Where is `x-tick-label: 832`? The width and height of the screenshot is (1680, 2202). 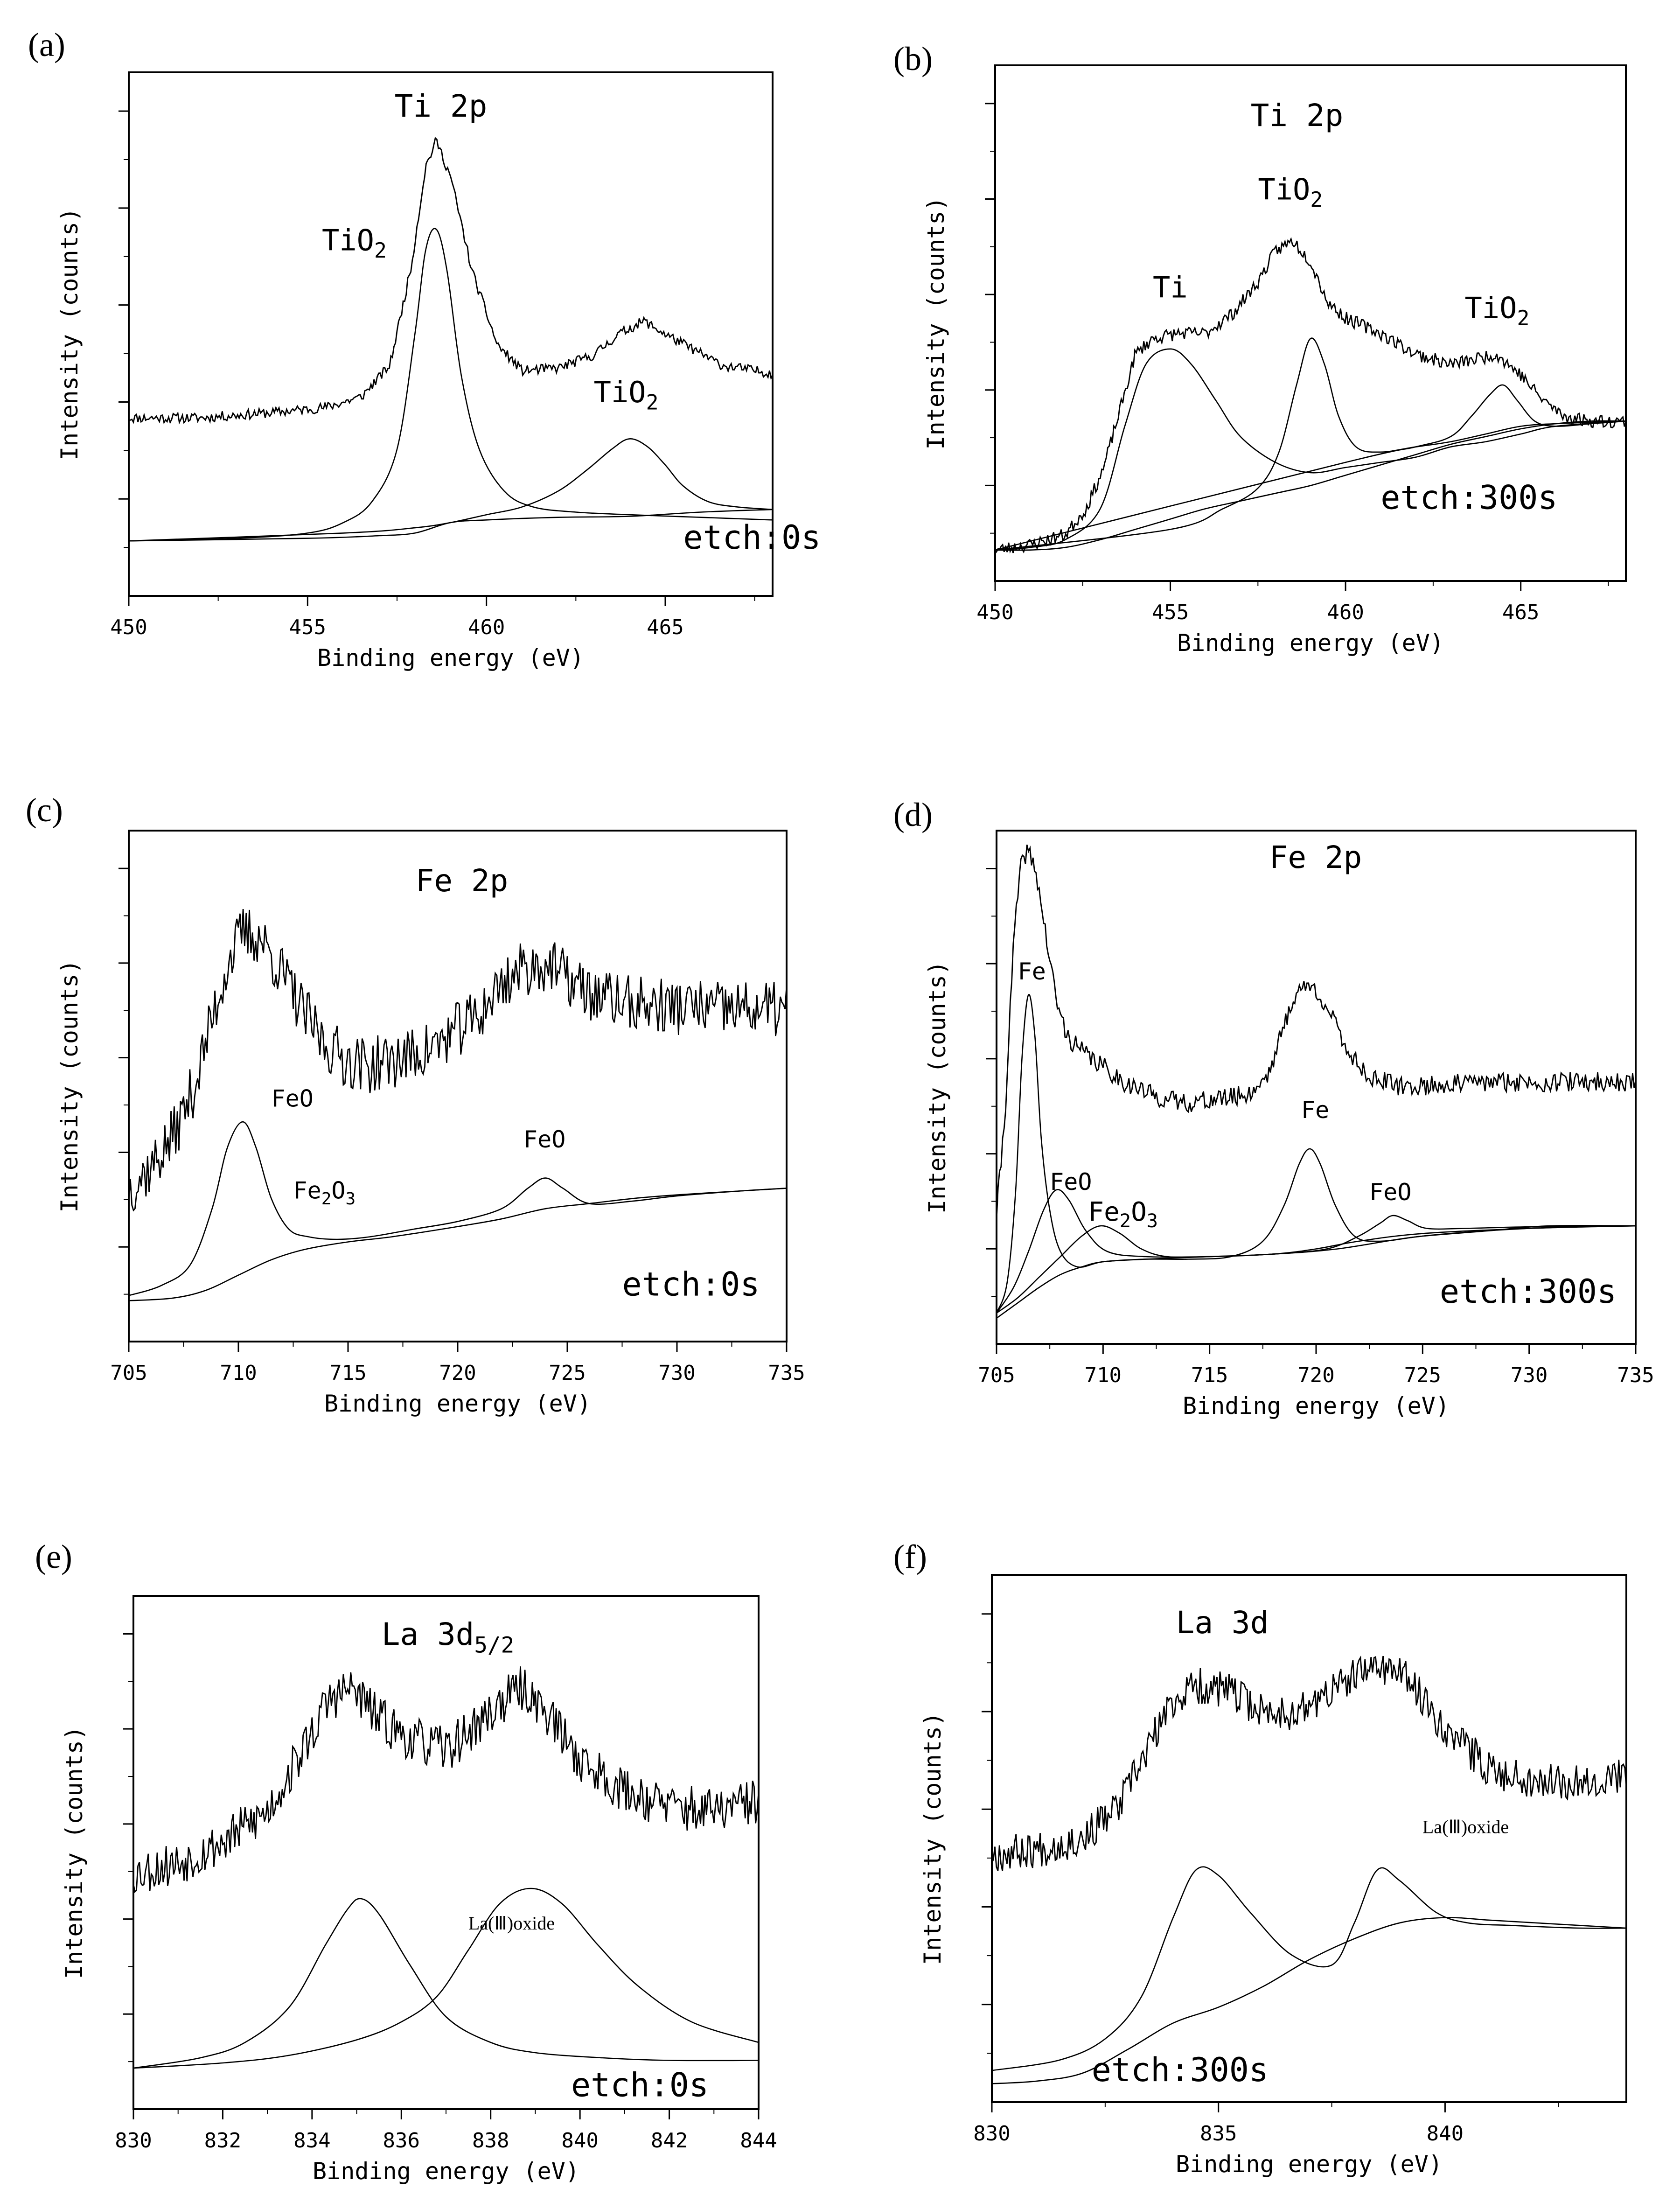
x-tick-label: 832 is located at coordinates (223, 2141).